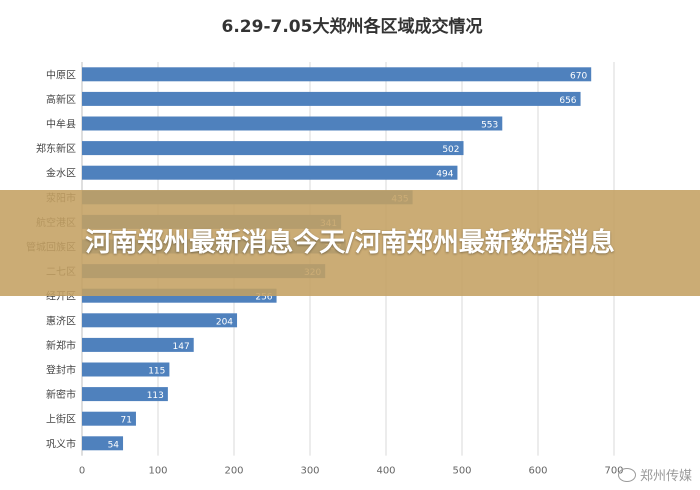 Image resolution: width=700 pixels, height=490 pixels. What do you see at coordinates (61, 74) in the screenshot?
I see `category-label: 中原区` at bounding box center [61, 74].